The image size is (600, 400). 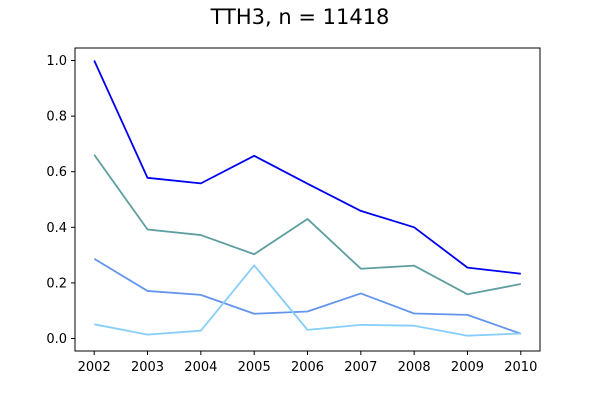 What do you see at coordinates (147, 367) in the screenshot?
I see `x-tick-label-2003: 2003` at bounding box center [147, 367].